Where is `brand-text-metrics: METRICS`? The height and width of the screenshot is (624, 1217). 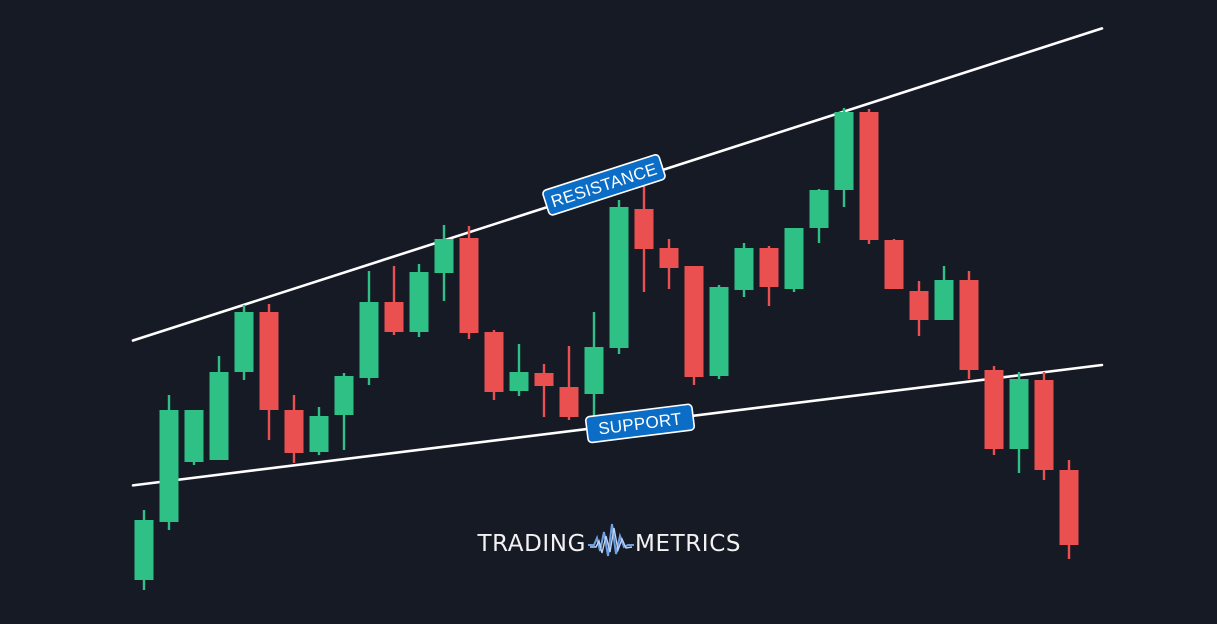 brand-text-metrics: METRICS is located at coordinates (688, 544).